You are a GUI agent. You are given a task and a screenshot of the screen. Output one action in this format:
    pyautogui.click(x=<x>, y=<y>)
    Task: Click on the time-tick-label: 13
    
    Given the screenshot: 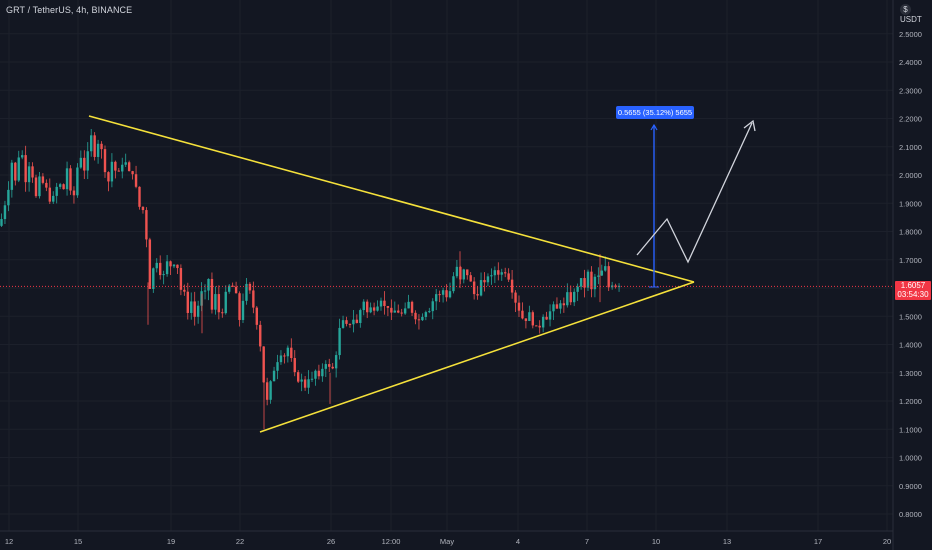 What is the action you would take?
    pyautogui.click(x=727, y=541)
    